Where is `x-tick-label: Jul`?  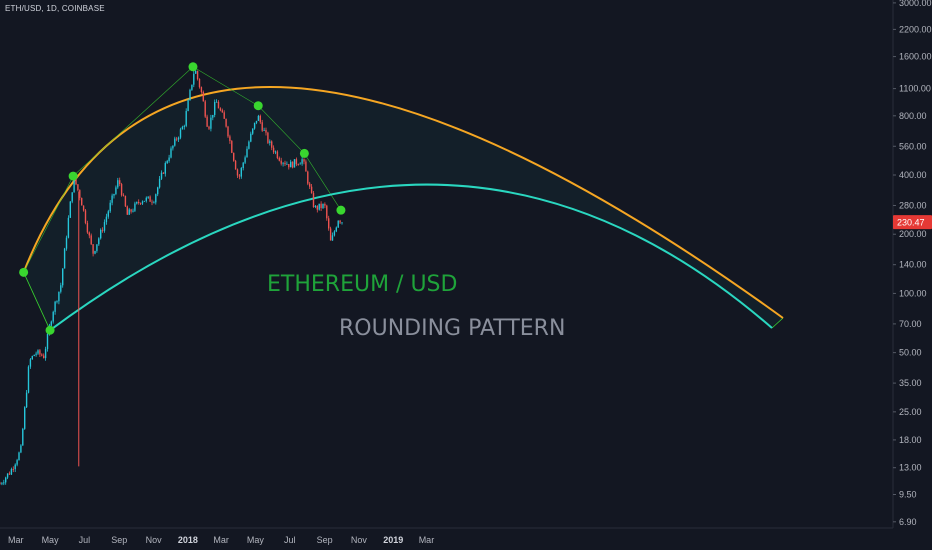
x-tick-label: Jul is located at coordinates (290, 540).